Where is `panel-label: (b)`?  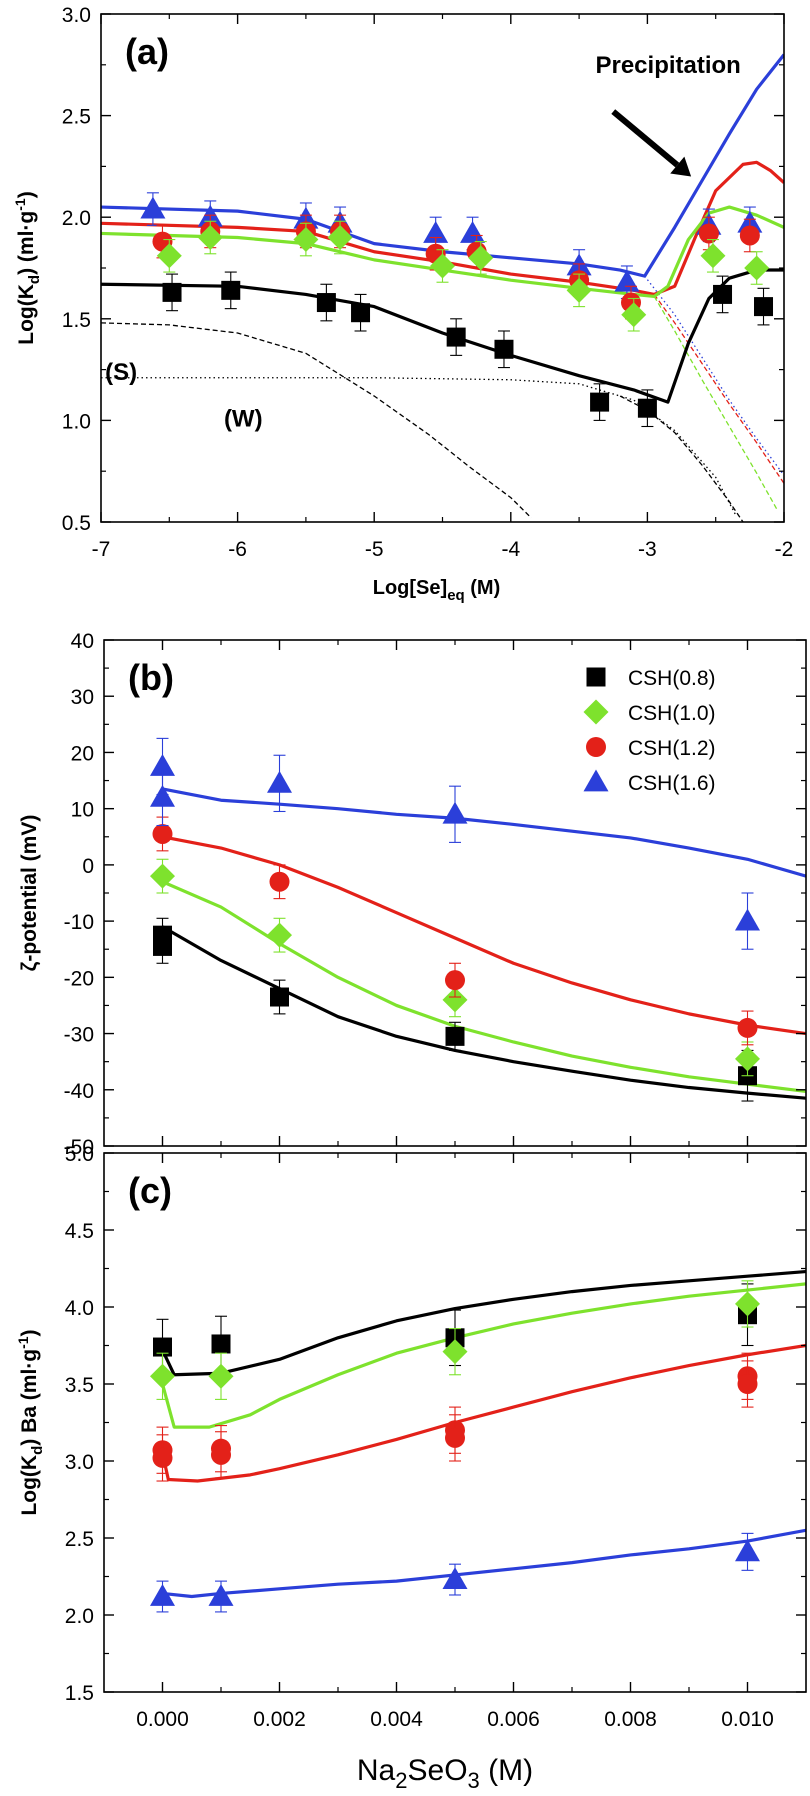
panel-label: (b) is located at coordinates (151, 677).